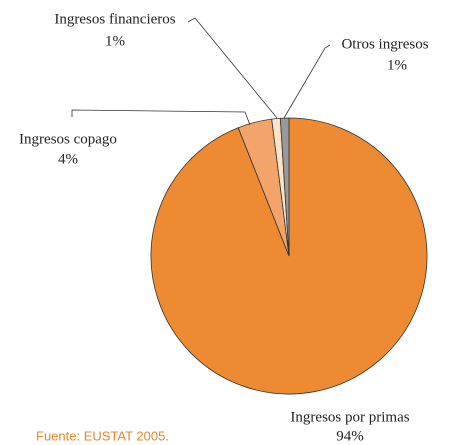 The image size is (453, 445). Describe the element at coordinates (284, 187) in the screenshot. I see `pie-slice` at that location.